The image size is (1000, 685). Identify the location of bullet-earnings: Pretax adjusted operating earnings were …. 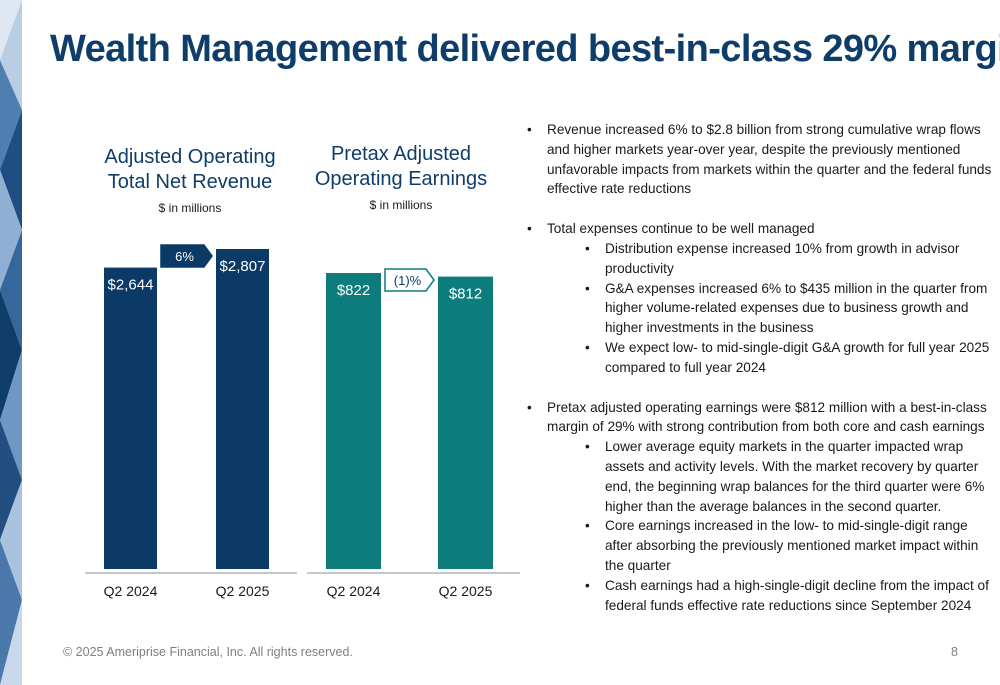
(762, 507).